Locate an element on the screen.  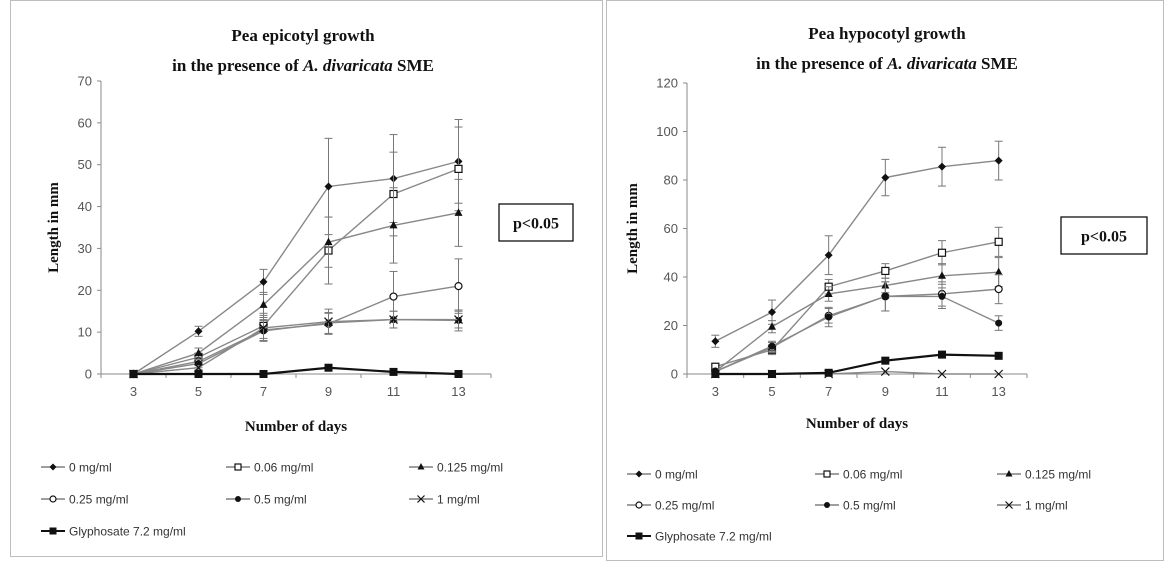
y-tick-label: 20 is located at coordinates (85, 290).